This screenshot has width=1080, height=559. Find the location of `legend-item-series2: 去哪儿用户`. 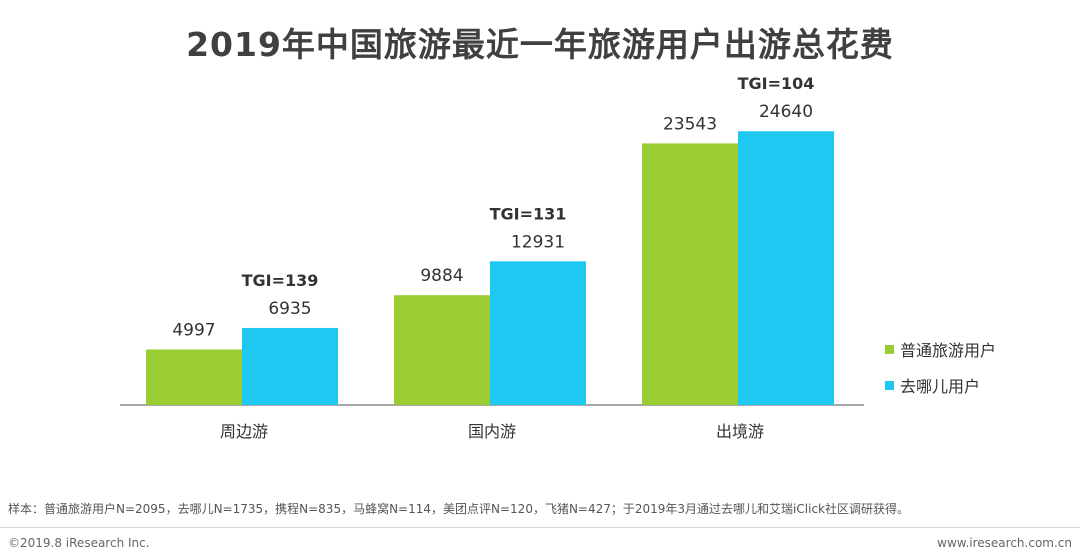

legend-item-series2: 去哪儿用户 is located at coordinates (940, 385).